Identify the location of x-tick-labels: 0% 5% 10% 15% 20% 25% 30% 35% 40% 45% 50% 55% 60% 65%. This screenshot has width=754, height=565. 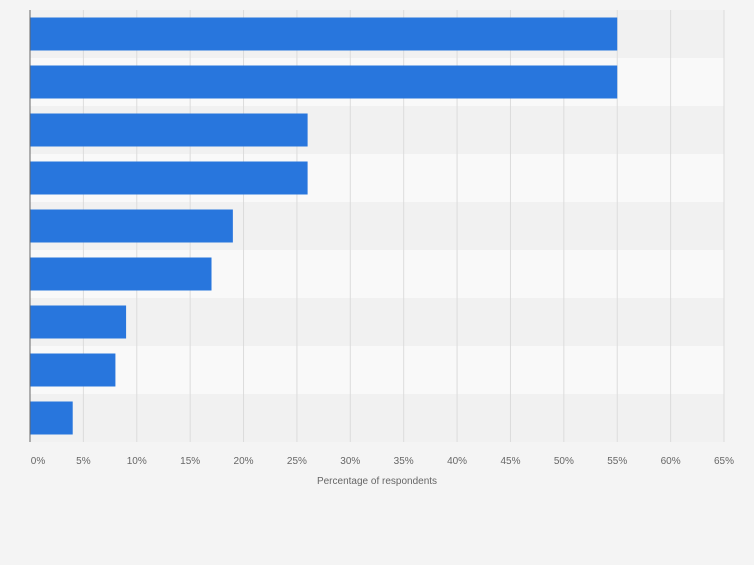
(382, 461).